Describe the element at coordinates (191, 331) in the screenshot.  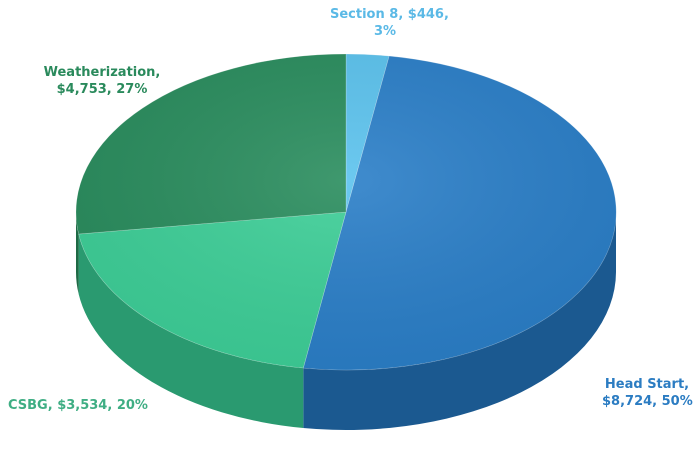
I see `slice-csbg-side` at that location.